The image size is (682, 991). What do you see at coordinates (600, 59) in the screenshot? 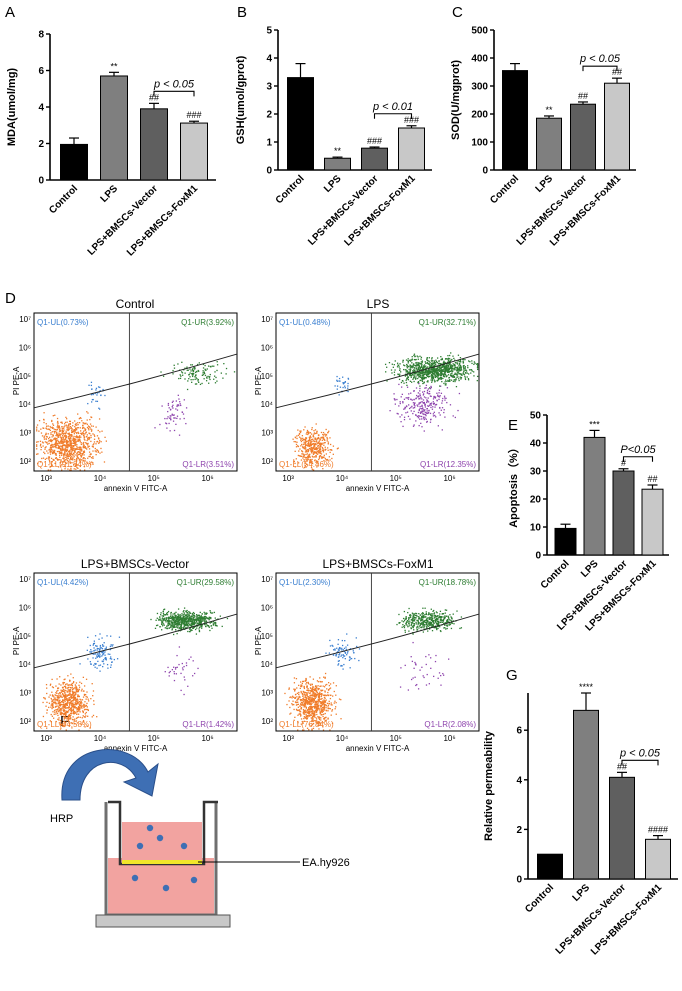
I see `p-value-label: p < 0.05` at bounding box center [600, 59].